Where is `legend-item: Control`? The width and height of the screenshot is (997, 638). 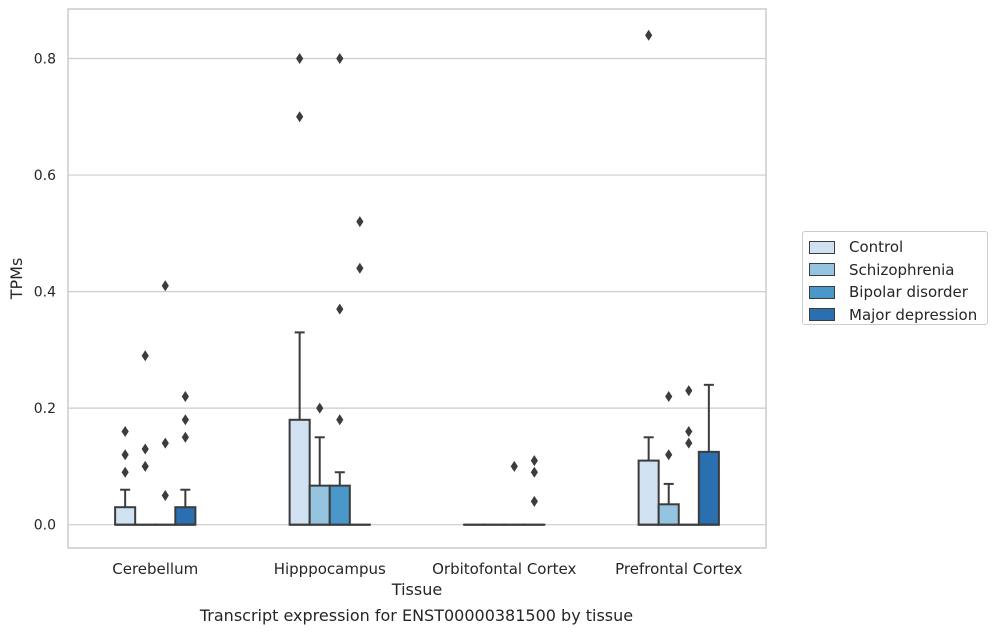
legend-item: Control is located at coordinates (895, 247).